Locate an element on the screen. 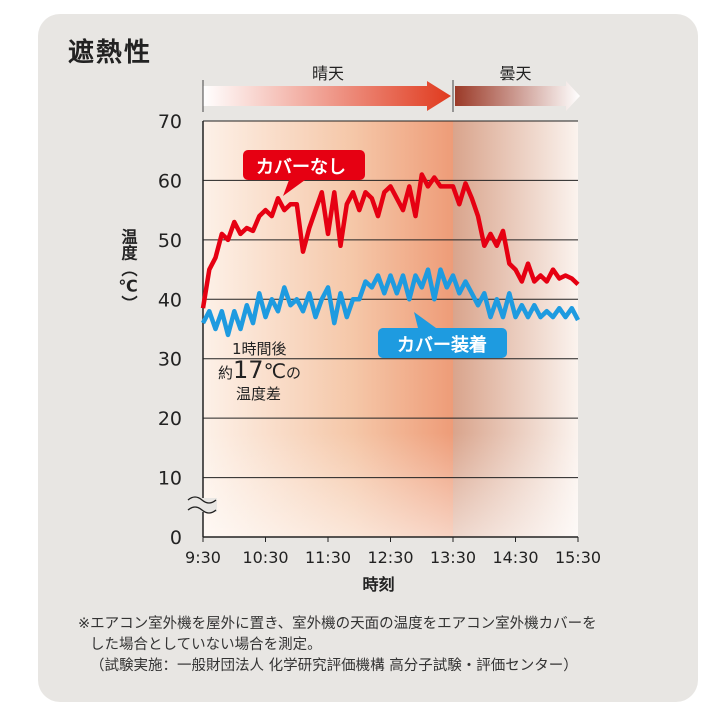 The height and width of the screenshot is (713, 713). footnote-line: ※エアコン室外機を屋外に置き、室外機の天面の温度をエアコン室外機カバーを is located at coordinates (337, 624).